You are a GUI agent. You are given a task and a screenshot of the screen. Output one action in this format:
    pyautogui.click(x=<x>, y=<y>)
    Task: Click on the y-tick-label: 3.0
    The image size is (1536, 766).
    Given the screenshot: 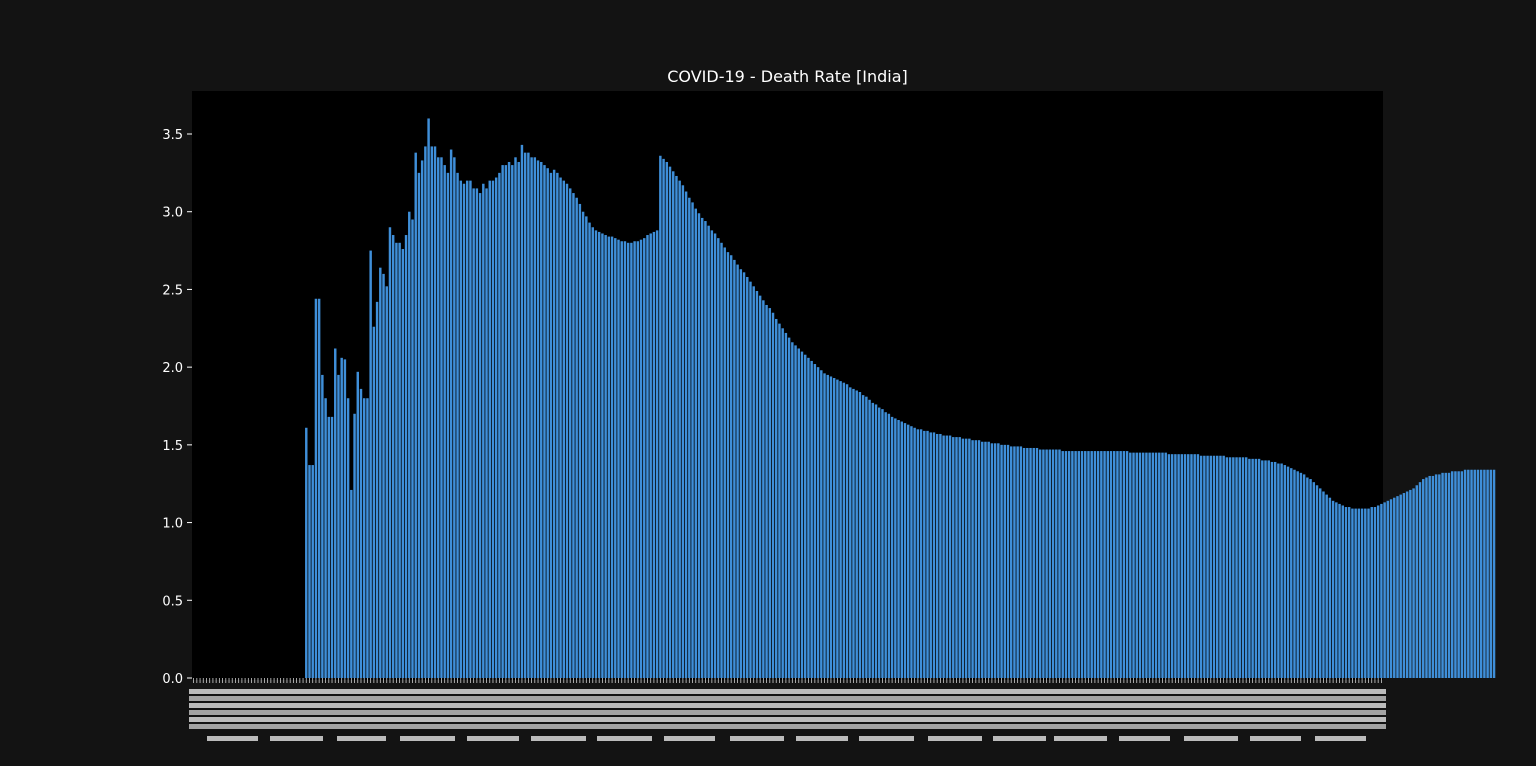 What is the action you would take?
    pyautogui.click(x=172, y=213)
    